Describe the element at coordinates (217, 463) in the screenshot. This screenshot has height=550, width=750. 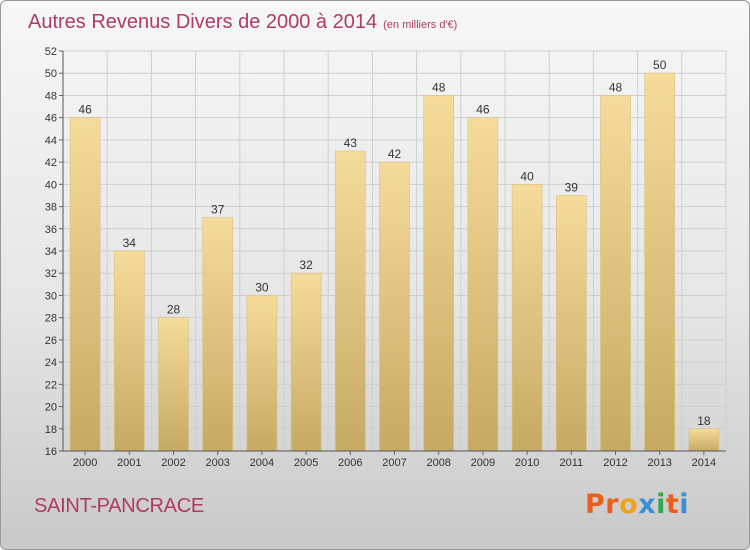
I see `x-tick-label: 2003` at that location.